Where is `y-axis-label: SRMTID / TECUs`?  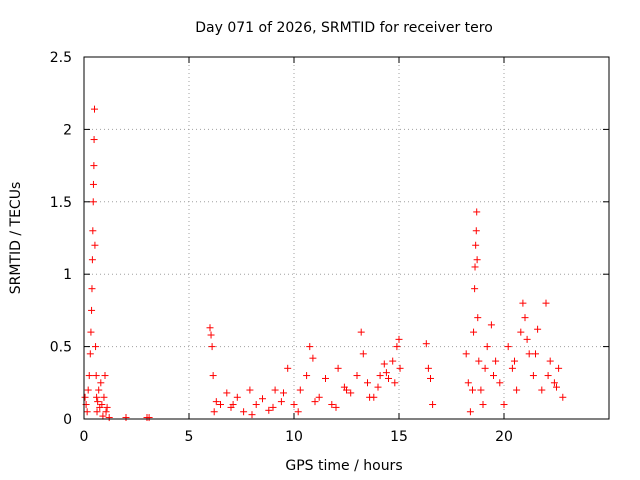 y-axis-label: SRMTID / TECUs is located at coordinates (16, 238).